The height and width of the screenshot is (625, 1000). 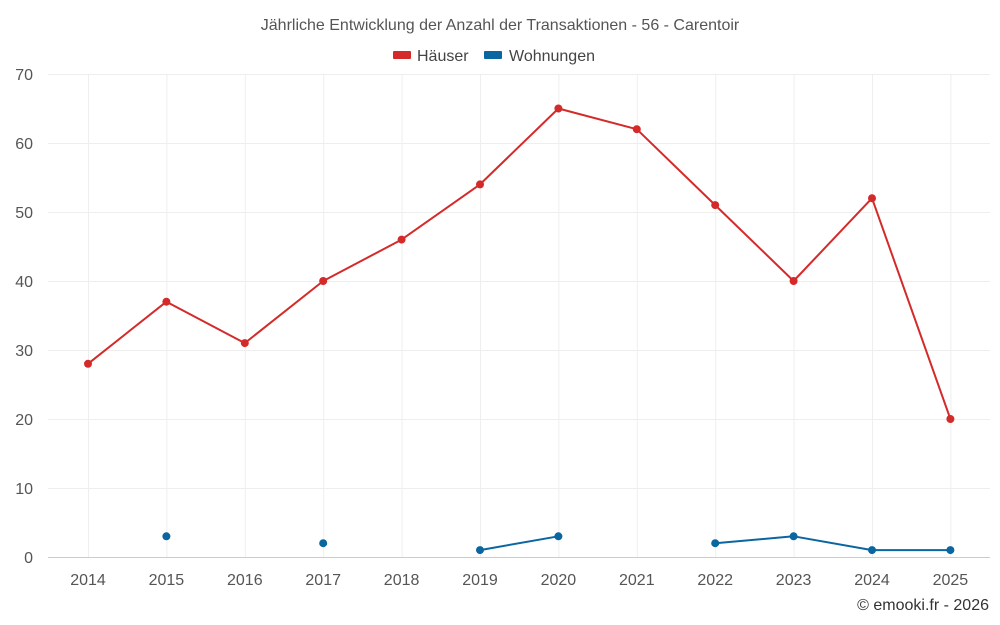 What do you see at coordinates (323, 580) in the screenshot?
I see `x-tick-label: 2017` at bounding box center [323, 580].